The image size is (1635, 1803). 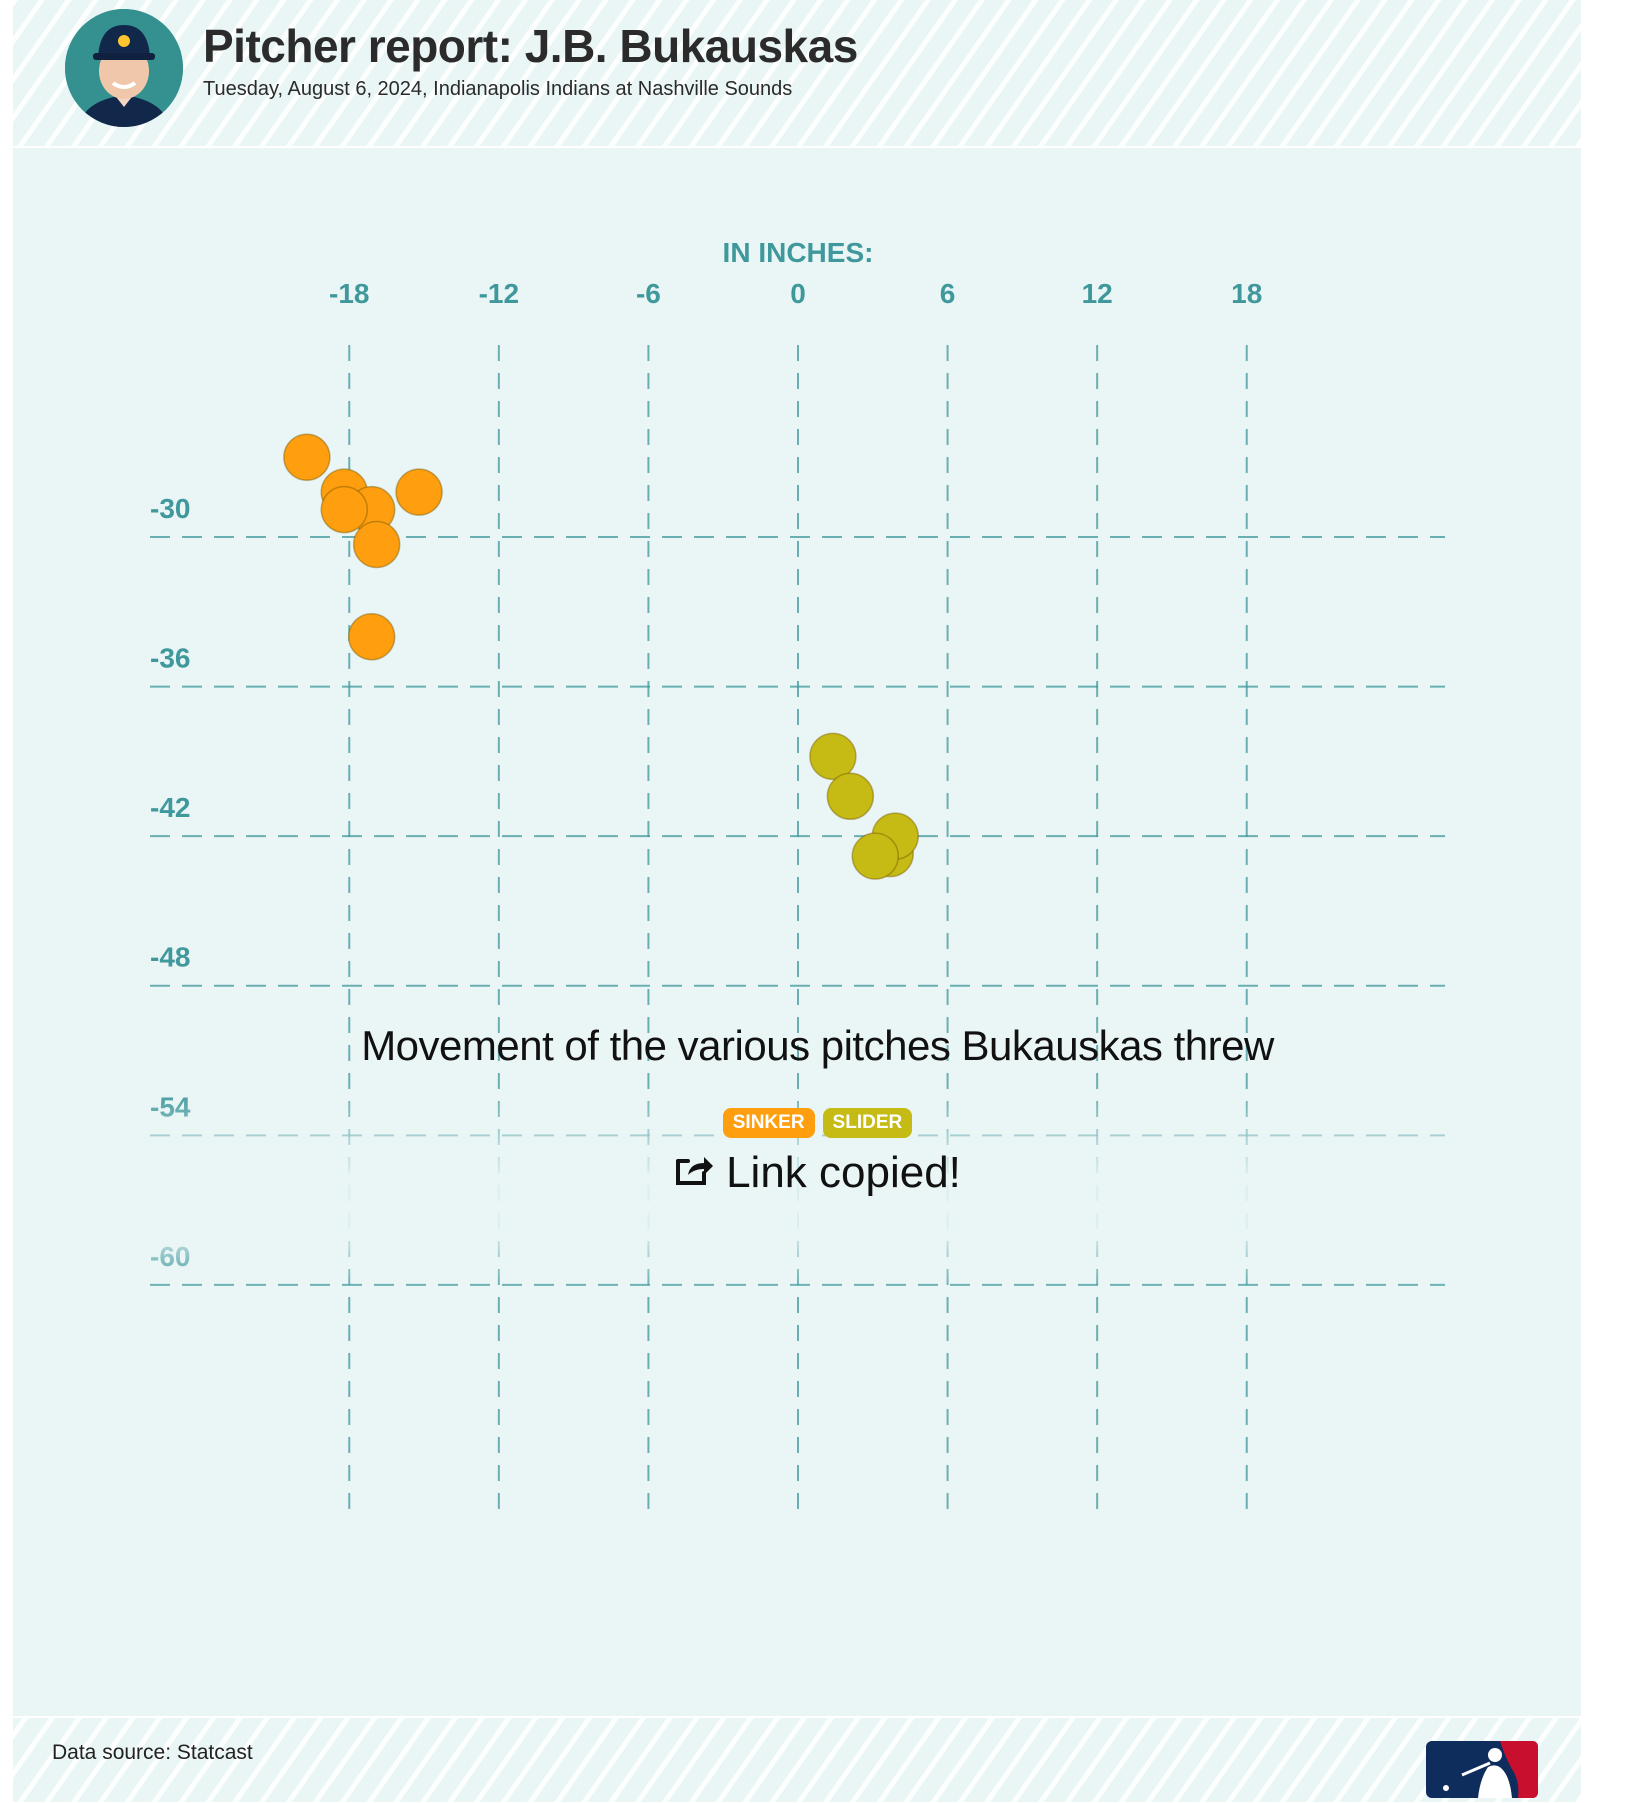 I want to click on x-tick-label: 0, so click(x=798, y=293).